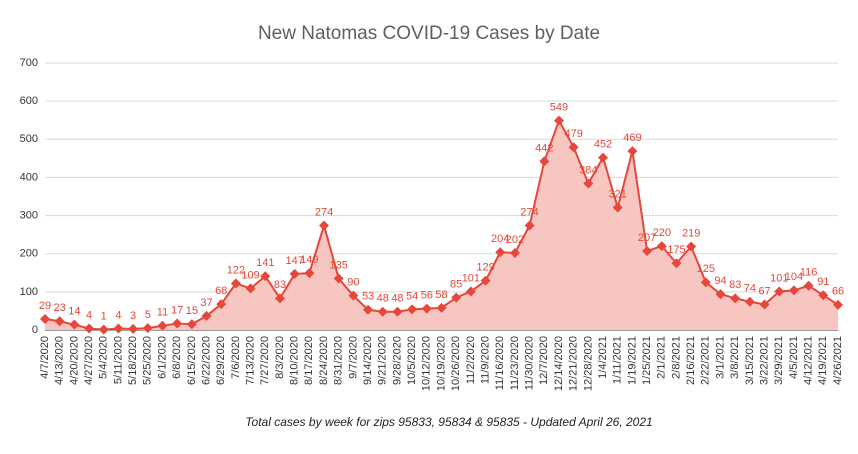 This screenshot has width=858, height=454. Describe the element at coordinates (720, 357) in the screenshot. I see `x-tick-label: 3/1/2021` at that location.